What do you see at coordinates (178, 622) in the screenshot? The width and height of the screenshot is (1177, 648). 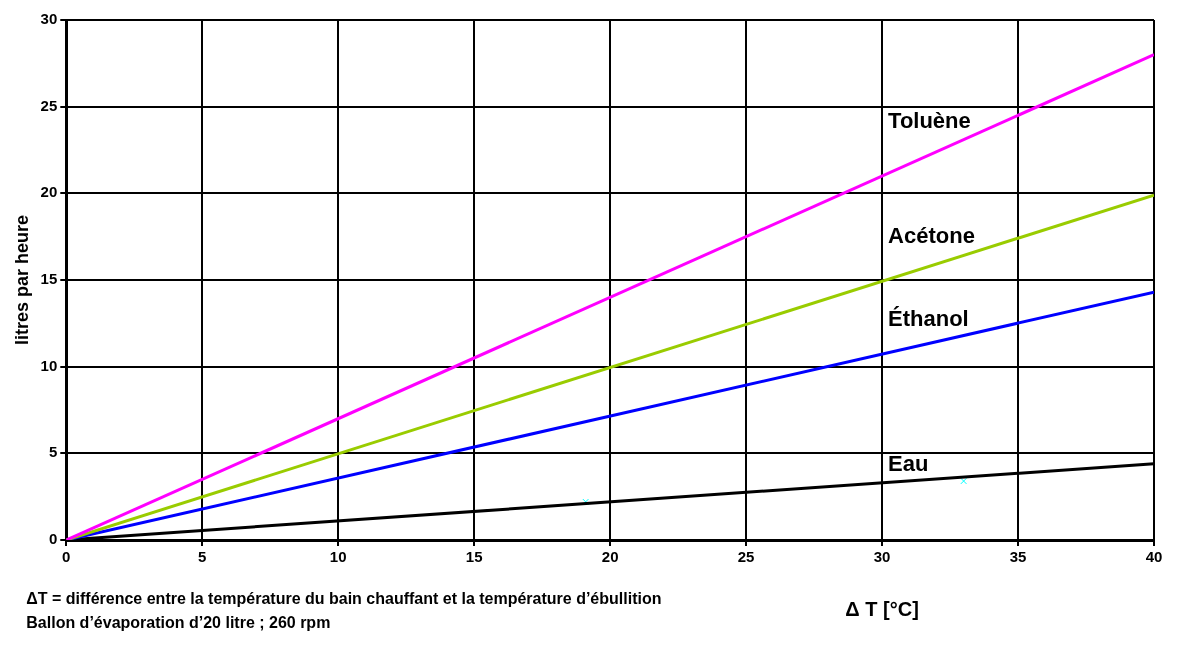 I see `text: Ballon d’évaporation d’20 litre ; 260 rpm` at bounding box center [178, 622].